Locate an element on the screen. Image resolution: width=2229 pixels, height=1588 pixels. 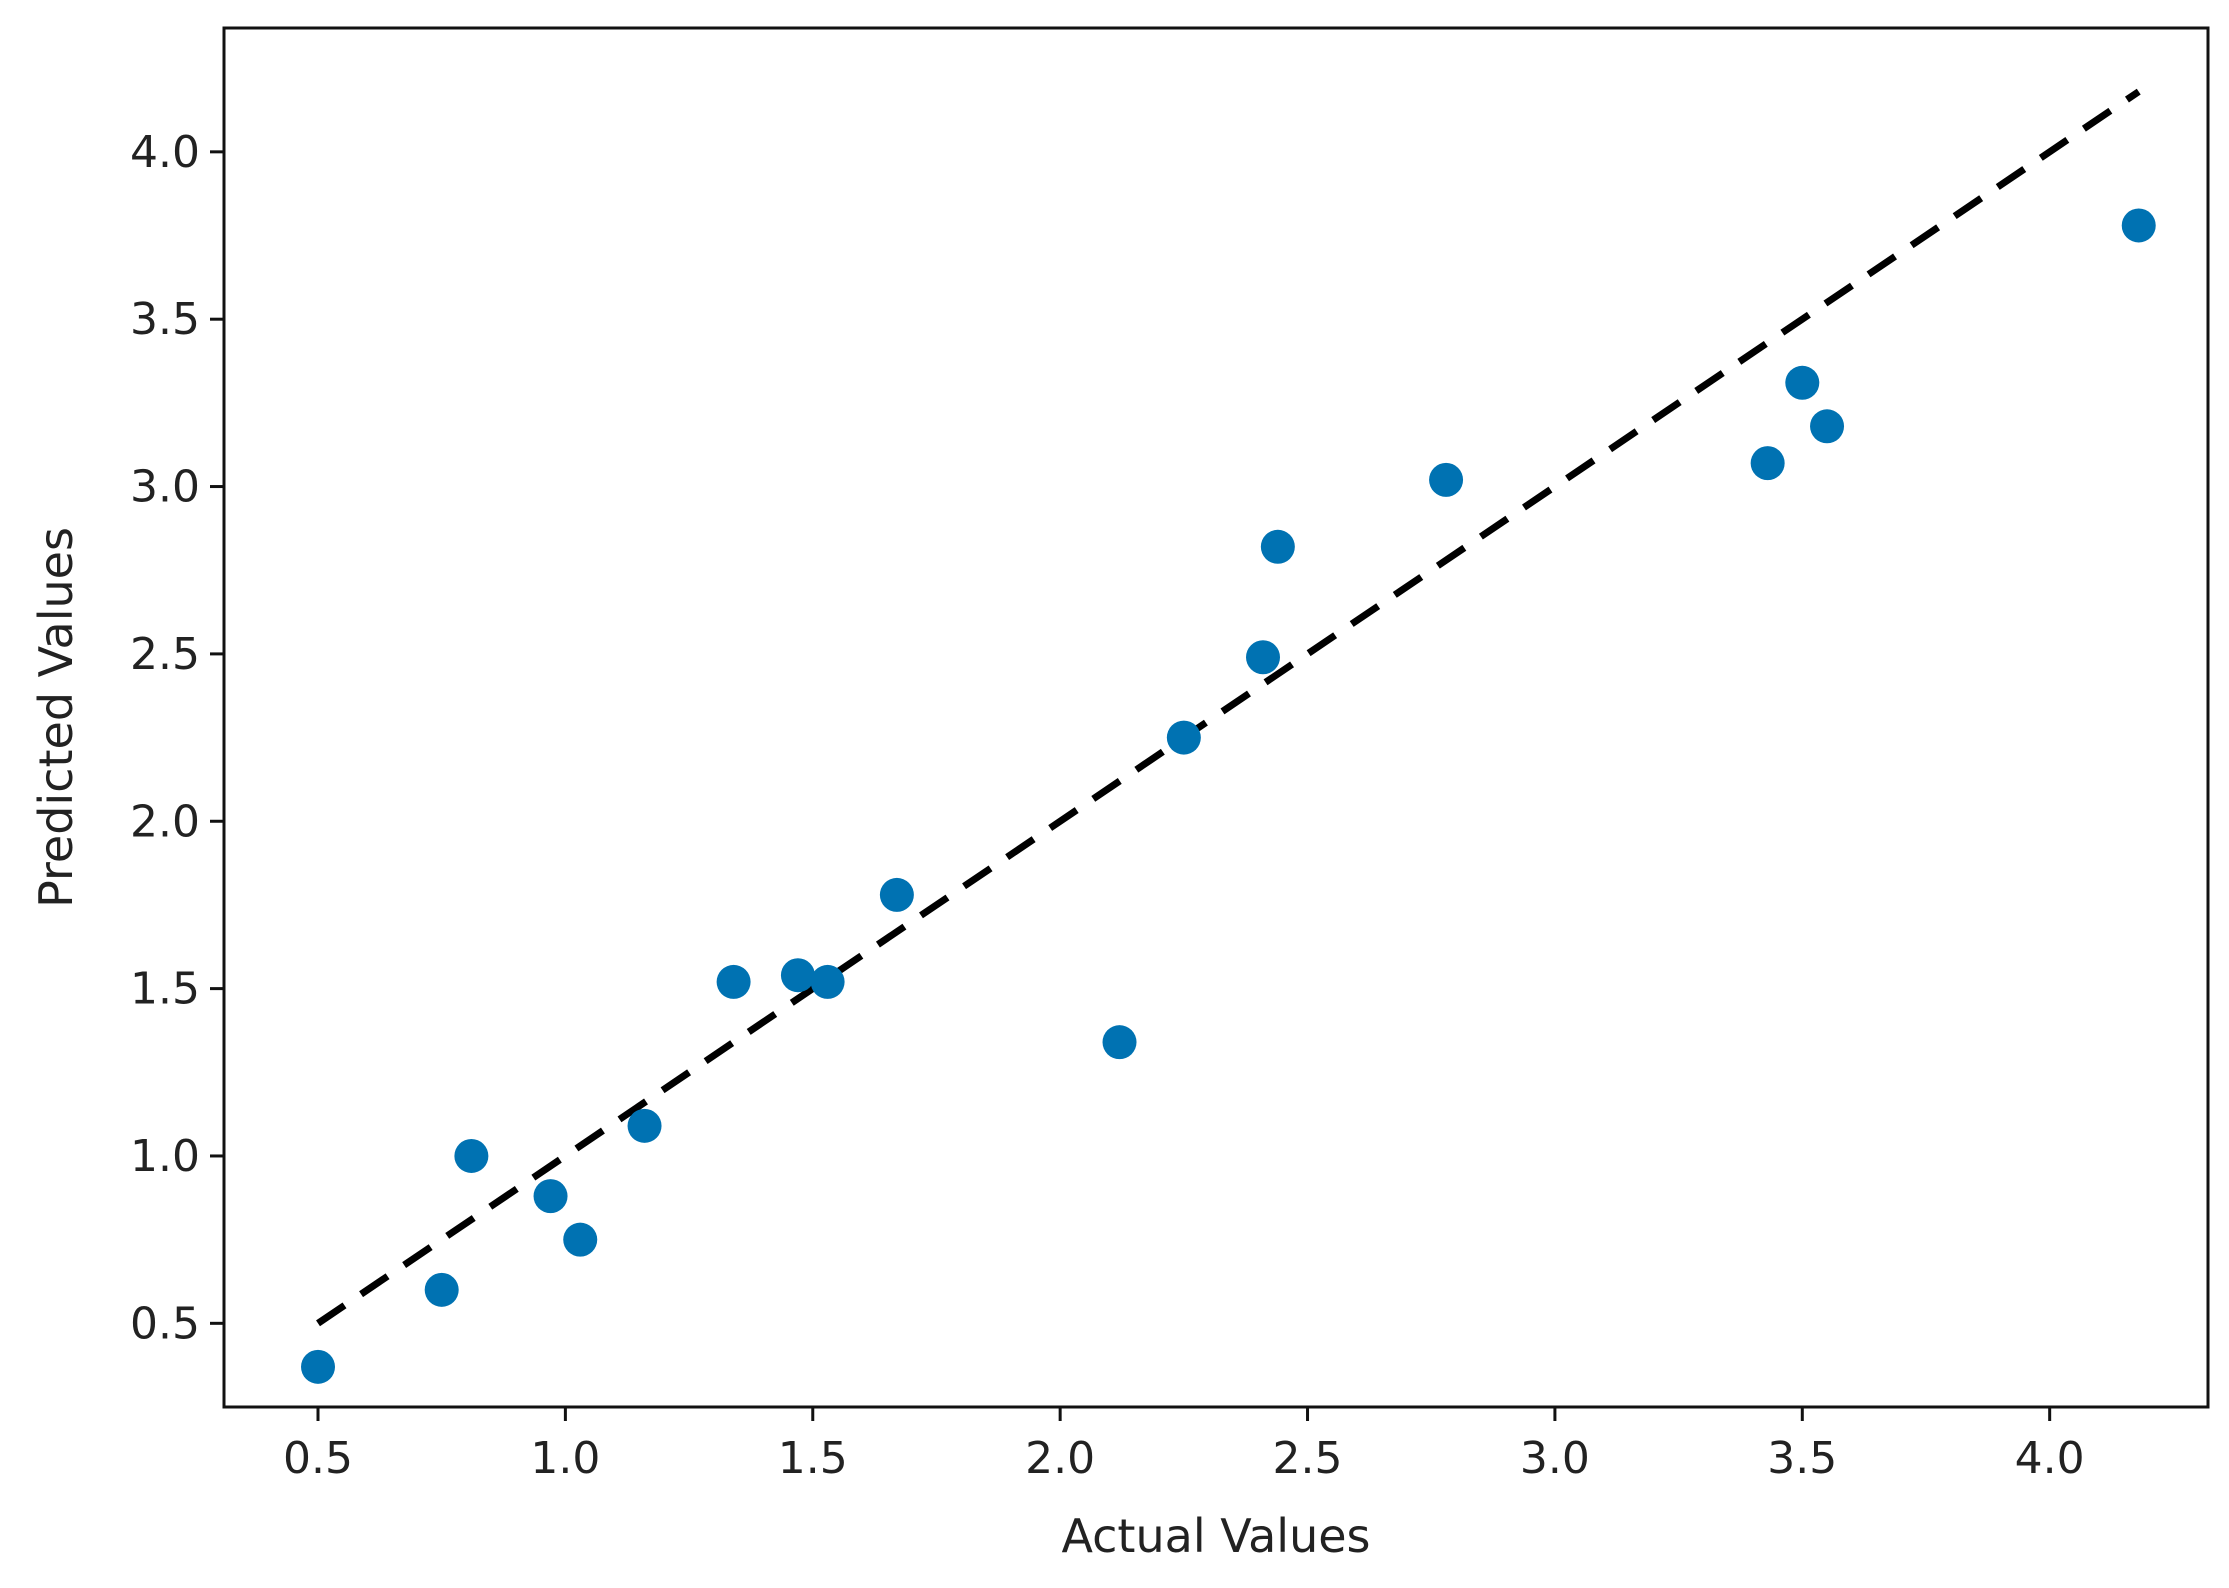
x-tick-label: 2.5 is located at coordinates (1308, 1458).